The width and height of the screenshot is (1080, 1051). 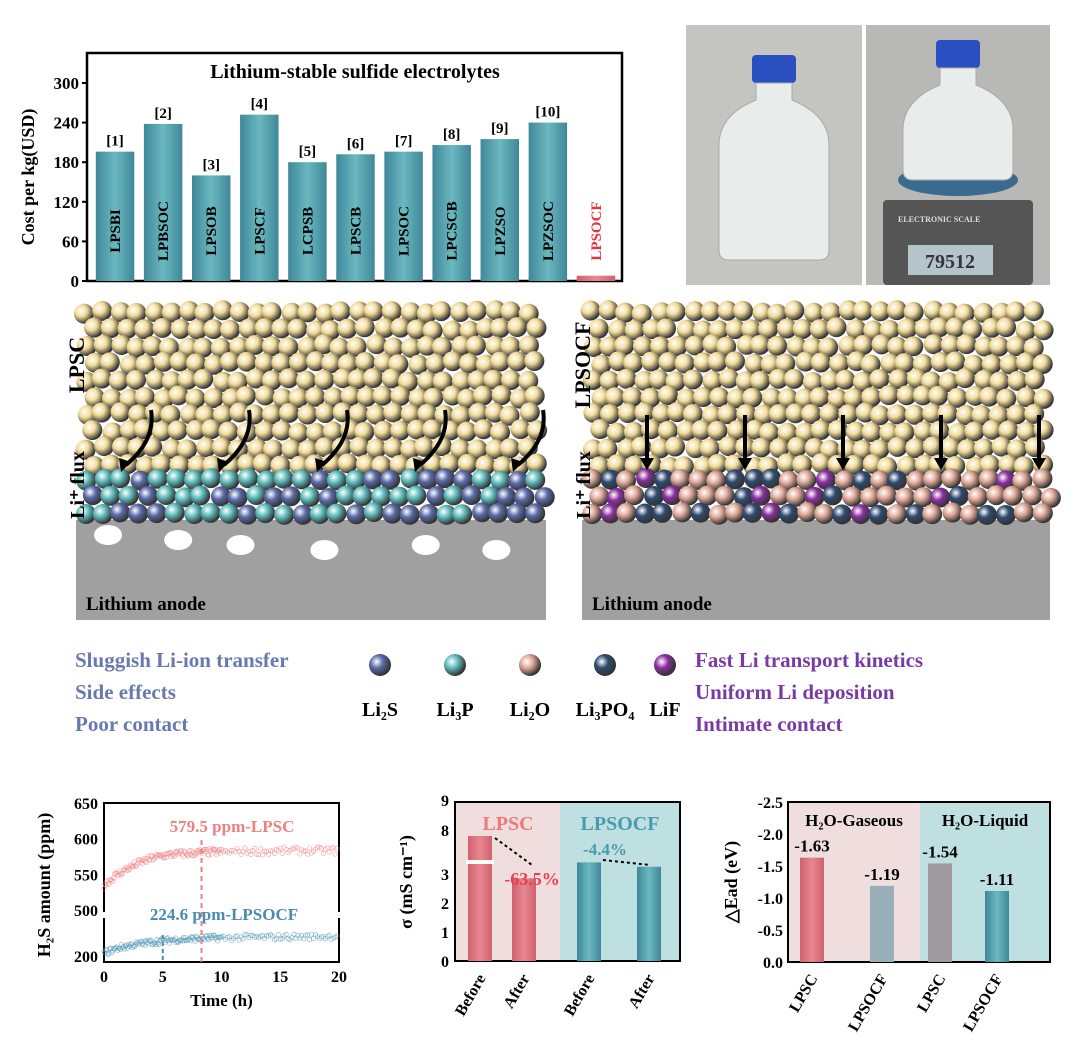 What do you see at coordinates (620, 824) in the screenshot?
I see `group-label-lpsocf: LPSOCF` at bounding box center [620, 824].